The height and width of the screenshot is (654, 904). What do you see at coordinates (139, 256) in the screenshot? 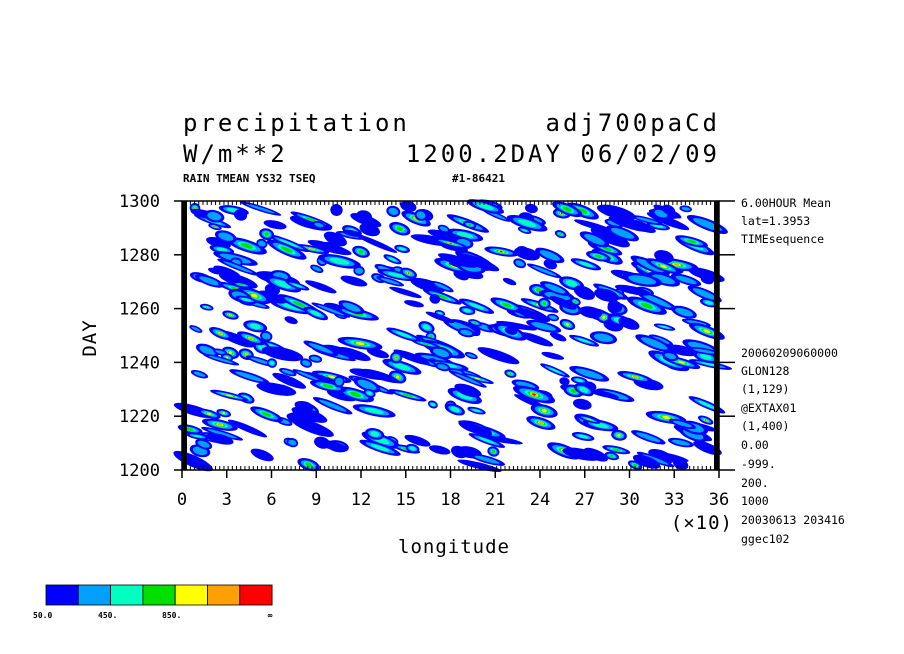
I see `y-tick-label: 1280` at bounding box center [139, 256].